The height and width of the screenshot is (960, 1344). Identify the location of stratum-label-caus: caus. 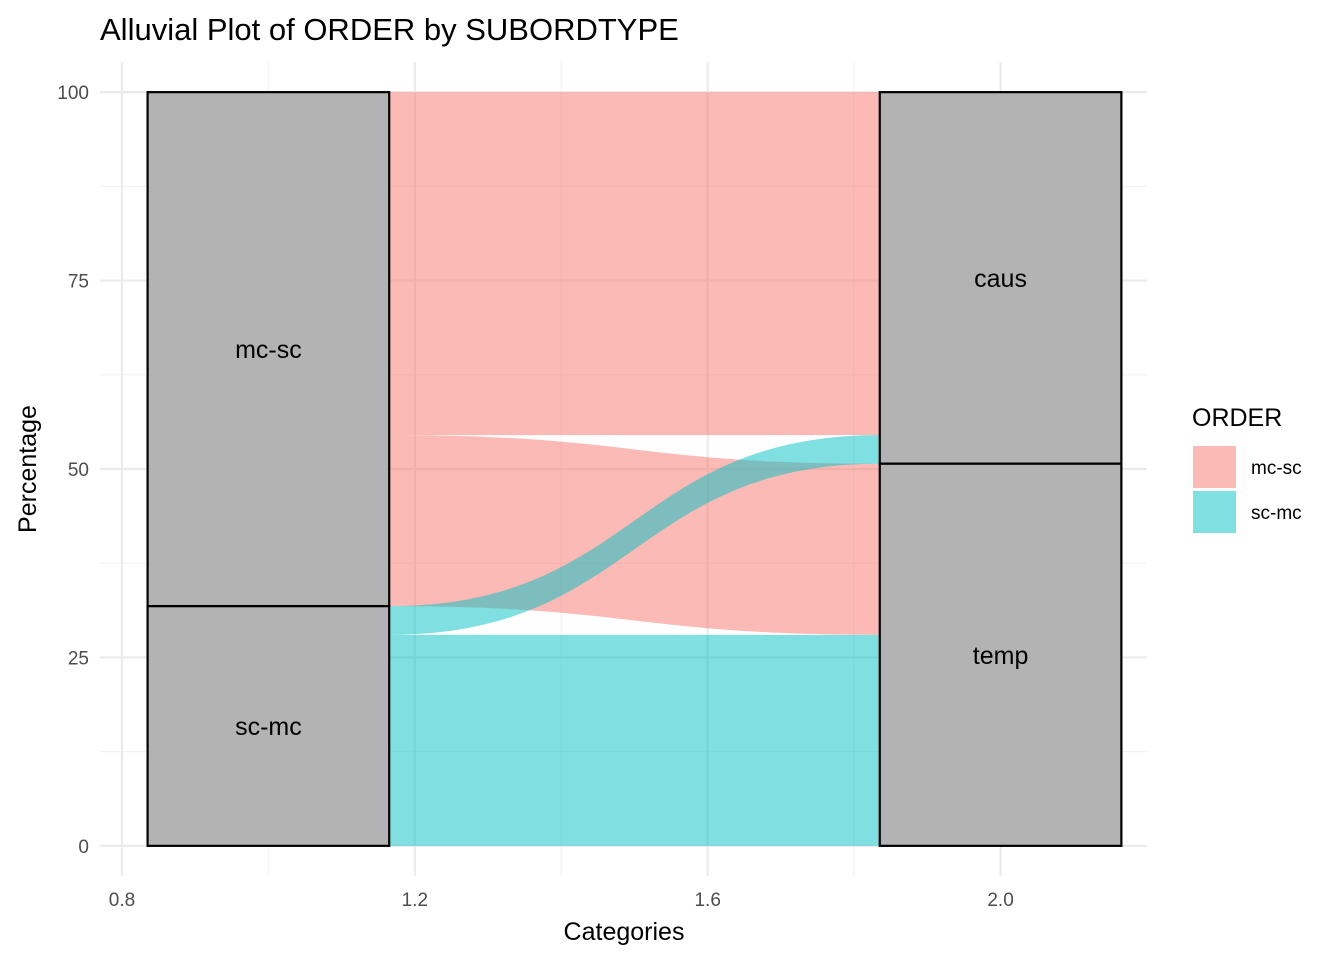
(1000, 279).